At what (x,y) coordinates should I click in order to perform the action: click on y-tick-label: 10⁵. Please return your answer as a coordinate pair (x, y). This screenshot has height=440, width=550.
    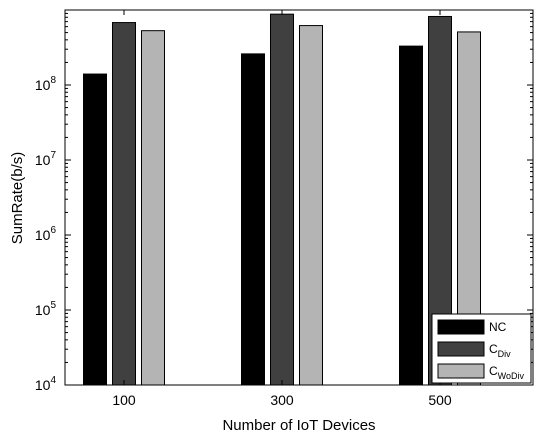
    Looking at the image, I should click on (46, 309).